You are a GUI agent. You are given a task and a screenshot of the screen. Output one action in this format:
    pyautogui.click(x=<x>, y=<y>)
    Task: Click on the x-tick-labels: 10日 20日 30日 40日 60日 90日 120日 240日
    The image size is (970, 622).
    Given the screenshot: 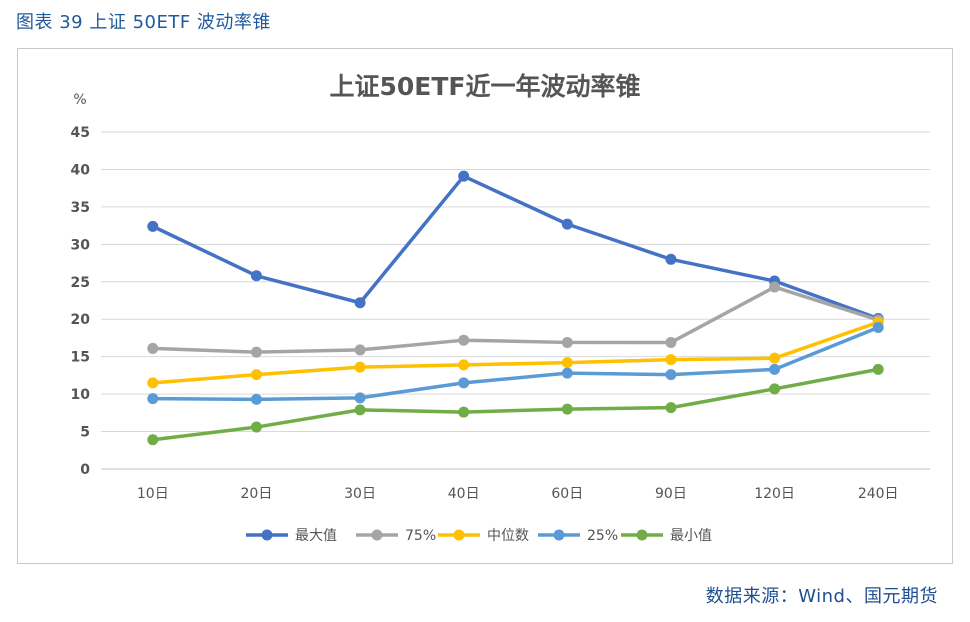 What is the action you would take?
    pyautogui.click(x=518, y=494)
    